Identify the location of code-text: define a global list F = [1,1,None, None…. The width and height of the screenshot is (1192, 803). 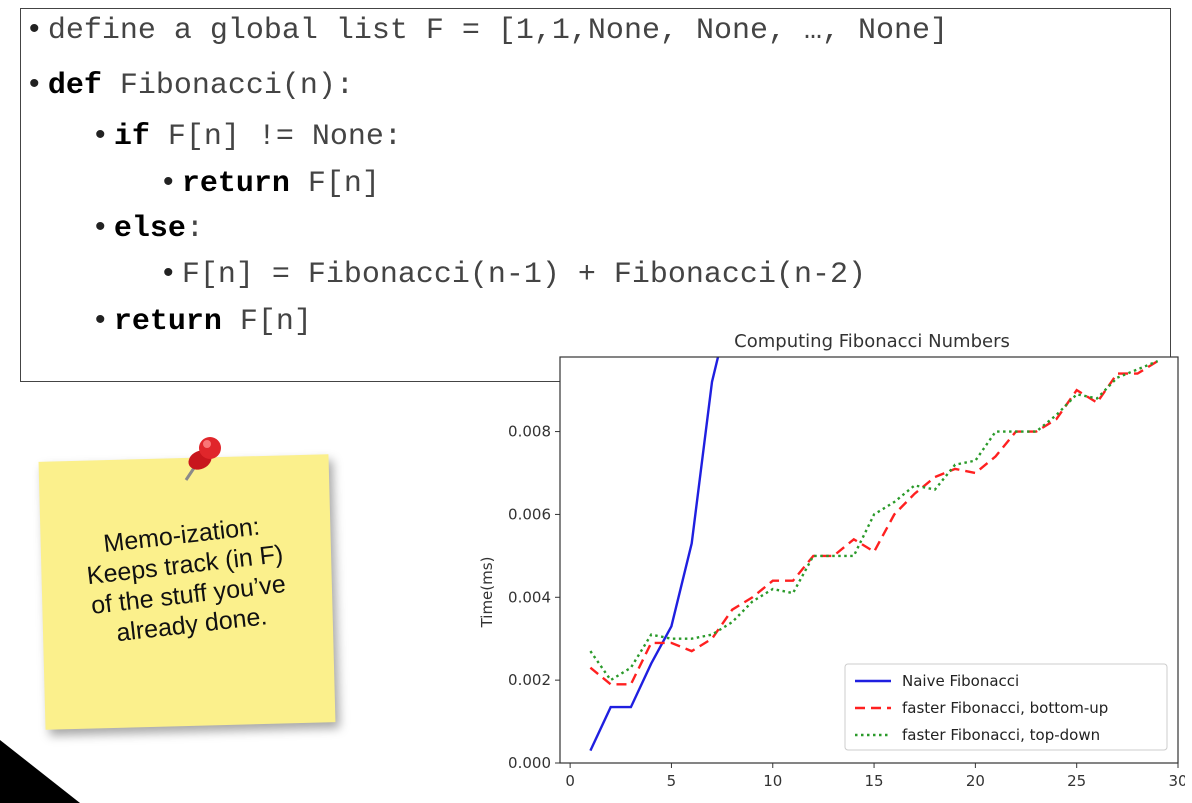
(497, 31).